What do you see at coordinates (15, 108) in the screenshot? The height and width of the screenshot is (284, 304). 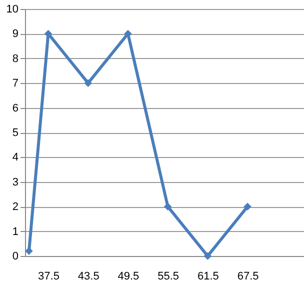 I see `y-tick-label: 6` at bounding box center [15, 108].